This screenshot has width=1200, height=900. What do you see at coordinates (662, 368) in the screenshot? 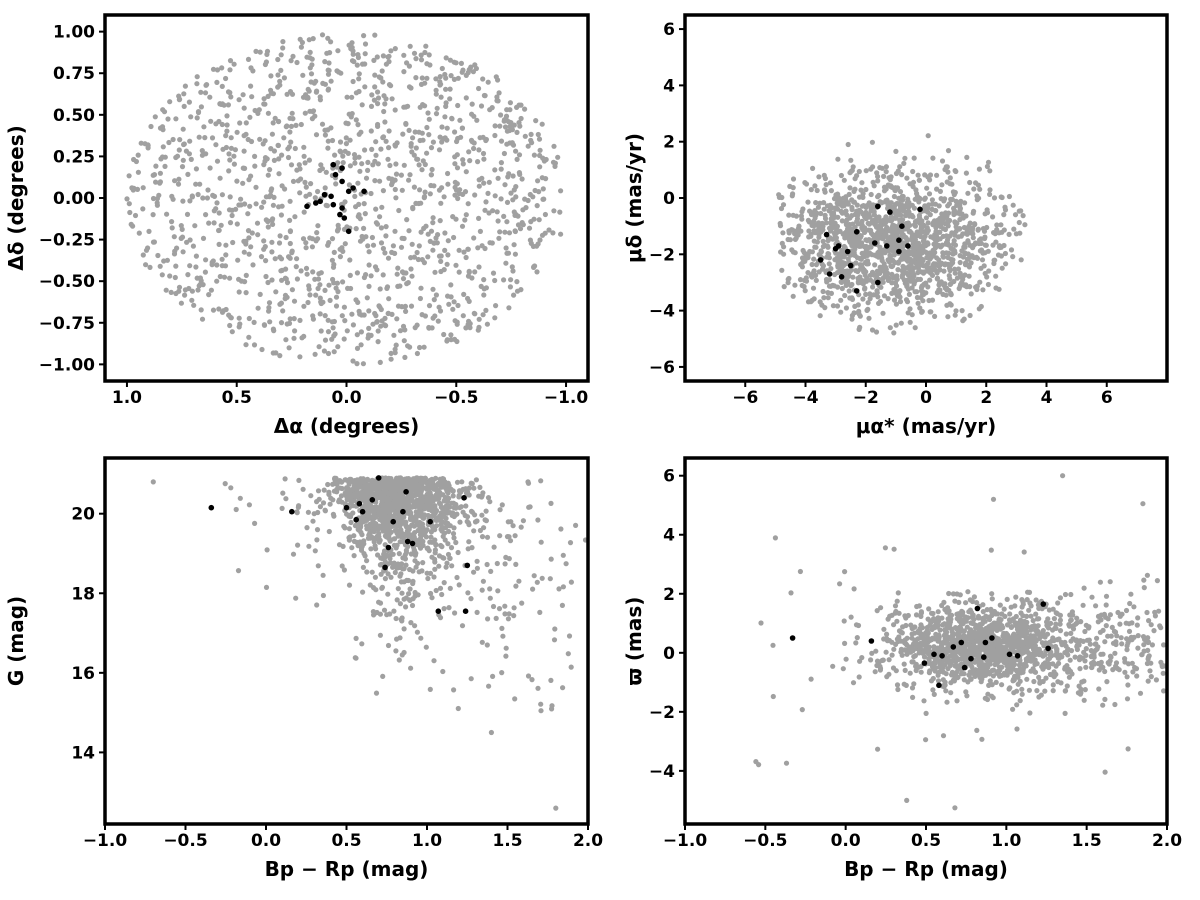
I see `y-tick-label: −6` at bounding box center [662, 368].